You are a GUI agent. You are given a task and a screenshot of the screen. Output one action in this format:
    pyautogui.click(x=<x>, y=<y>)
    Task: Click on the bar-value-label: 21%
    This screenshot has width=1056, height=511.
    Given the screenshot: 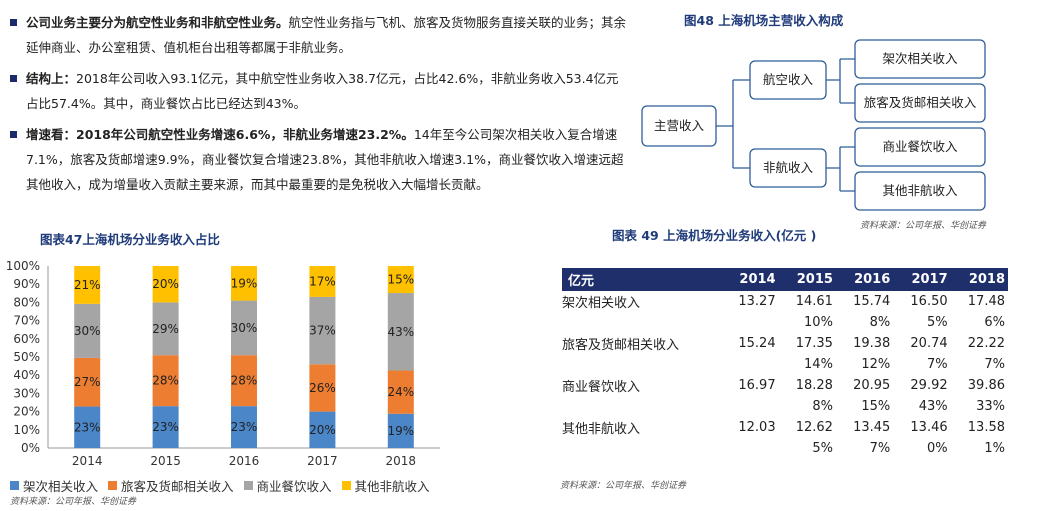 What is the action you would take?
    pyautogui.click(x=87, y=285)
    